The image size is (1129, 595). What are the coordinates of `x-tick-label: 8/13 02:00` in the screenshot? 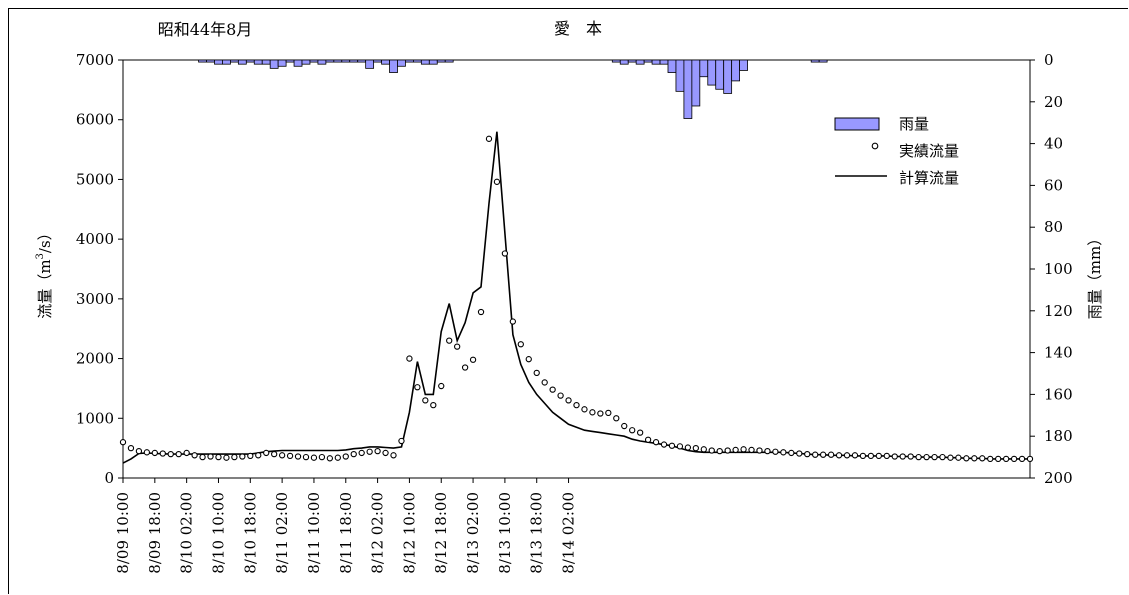 It's located at (473, 533).